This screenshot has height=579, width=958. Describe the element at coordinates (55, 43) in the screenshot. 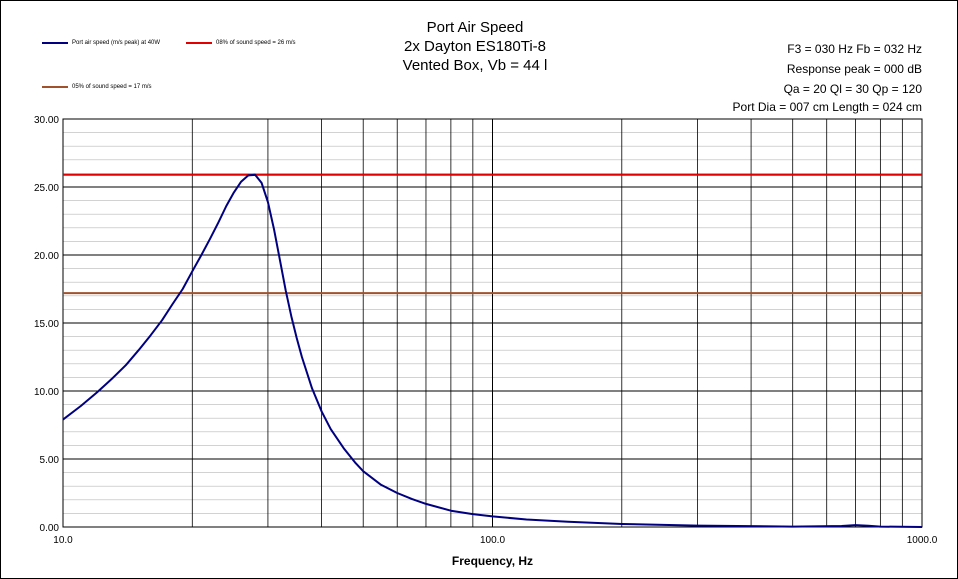

I see `legend-swatch-port-speed` at that location.